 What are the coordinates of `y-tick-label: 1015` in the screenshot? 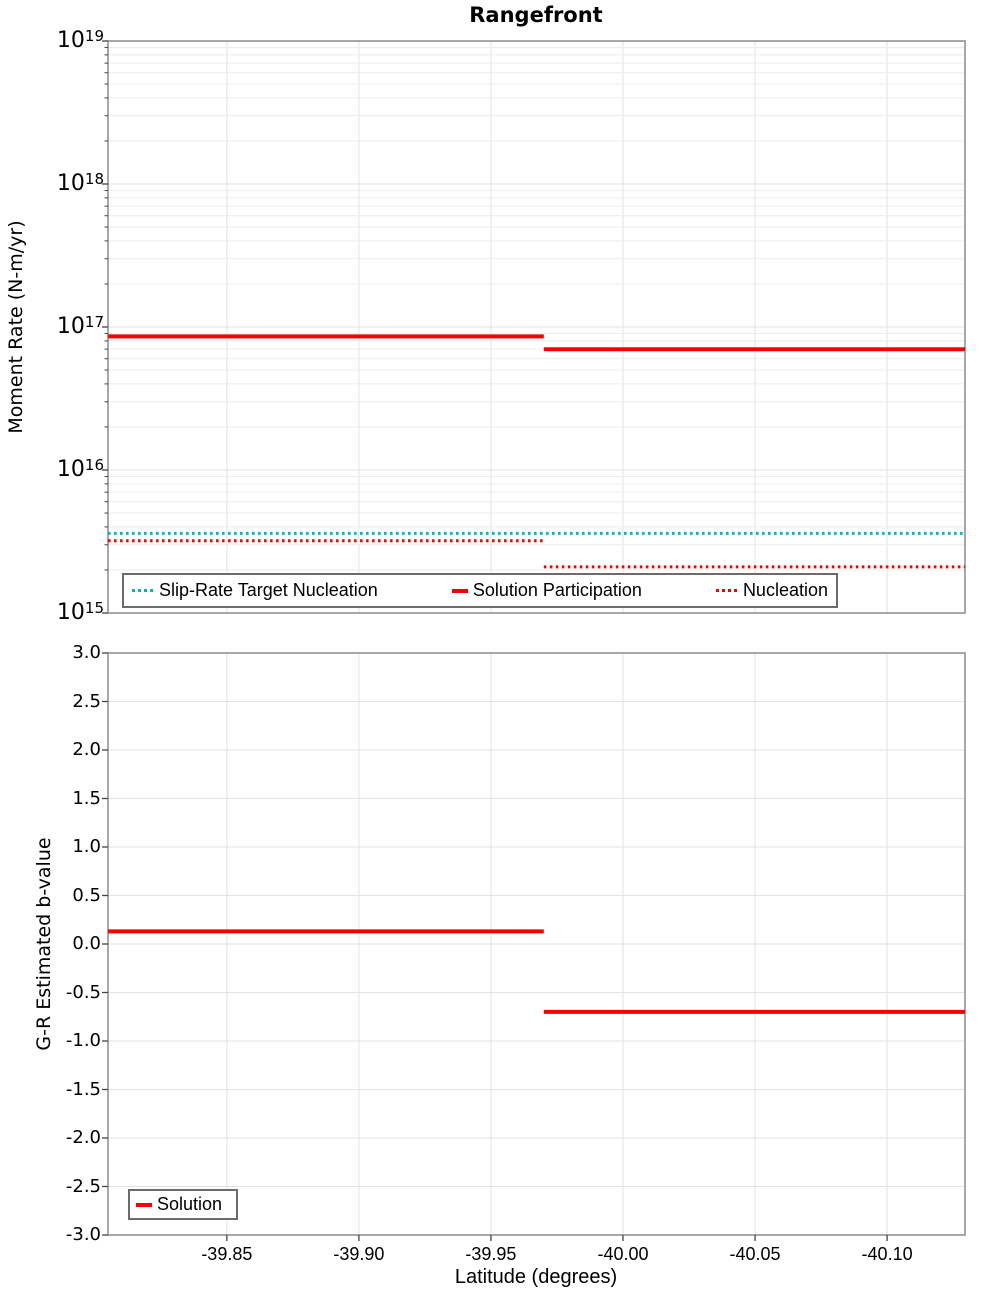 It's located at (67, 613).